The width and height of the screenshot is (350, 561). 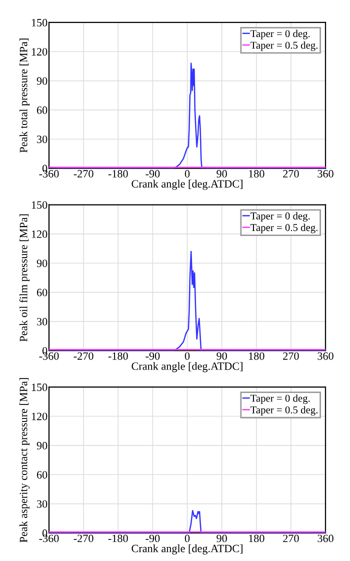 What do you see at coordinates (24, 278) in the screenshot?
I see `y-axis-title: Peak oil film pressure [MPa]` at bounding box center [24, 278].